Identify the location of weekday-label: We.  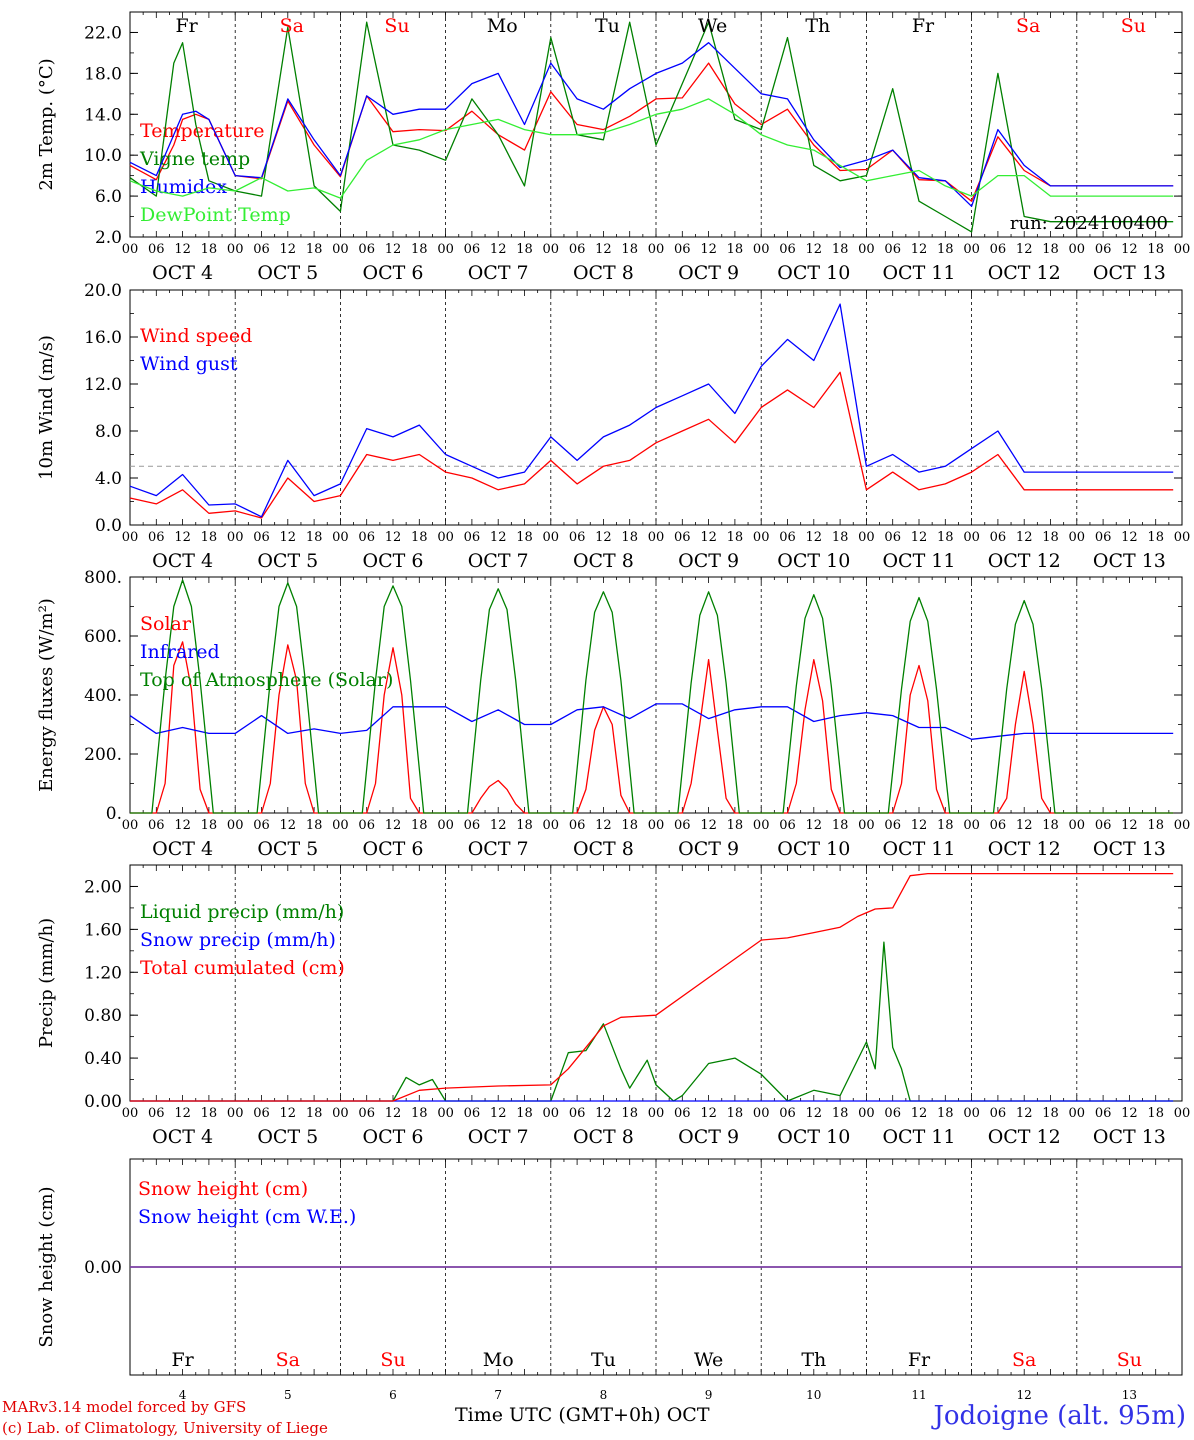
(712, 26).